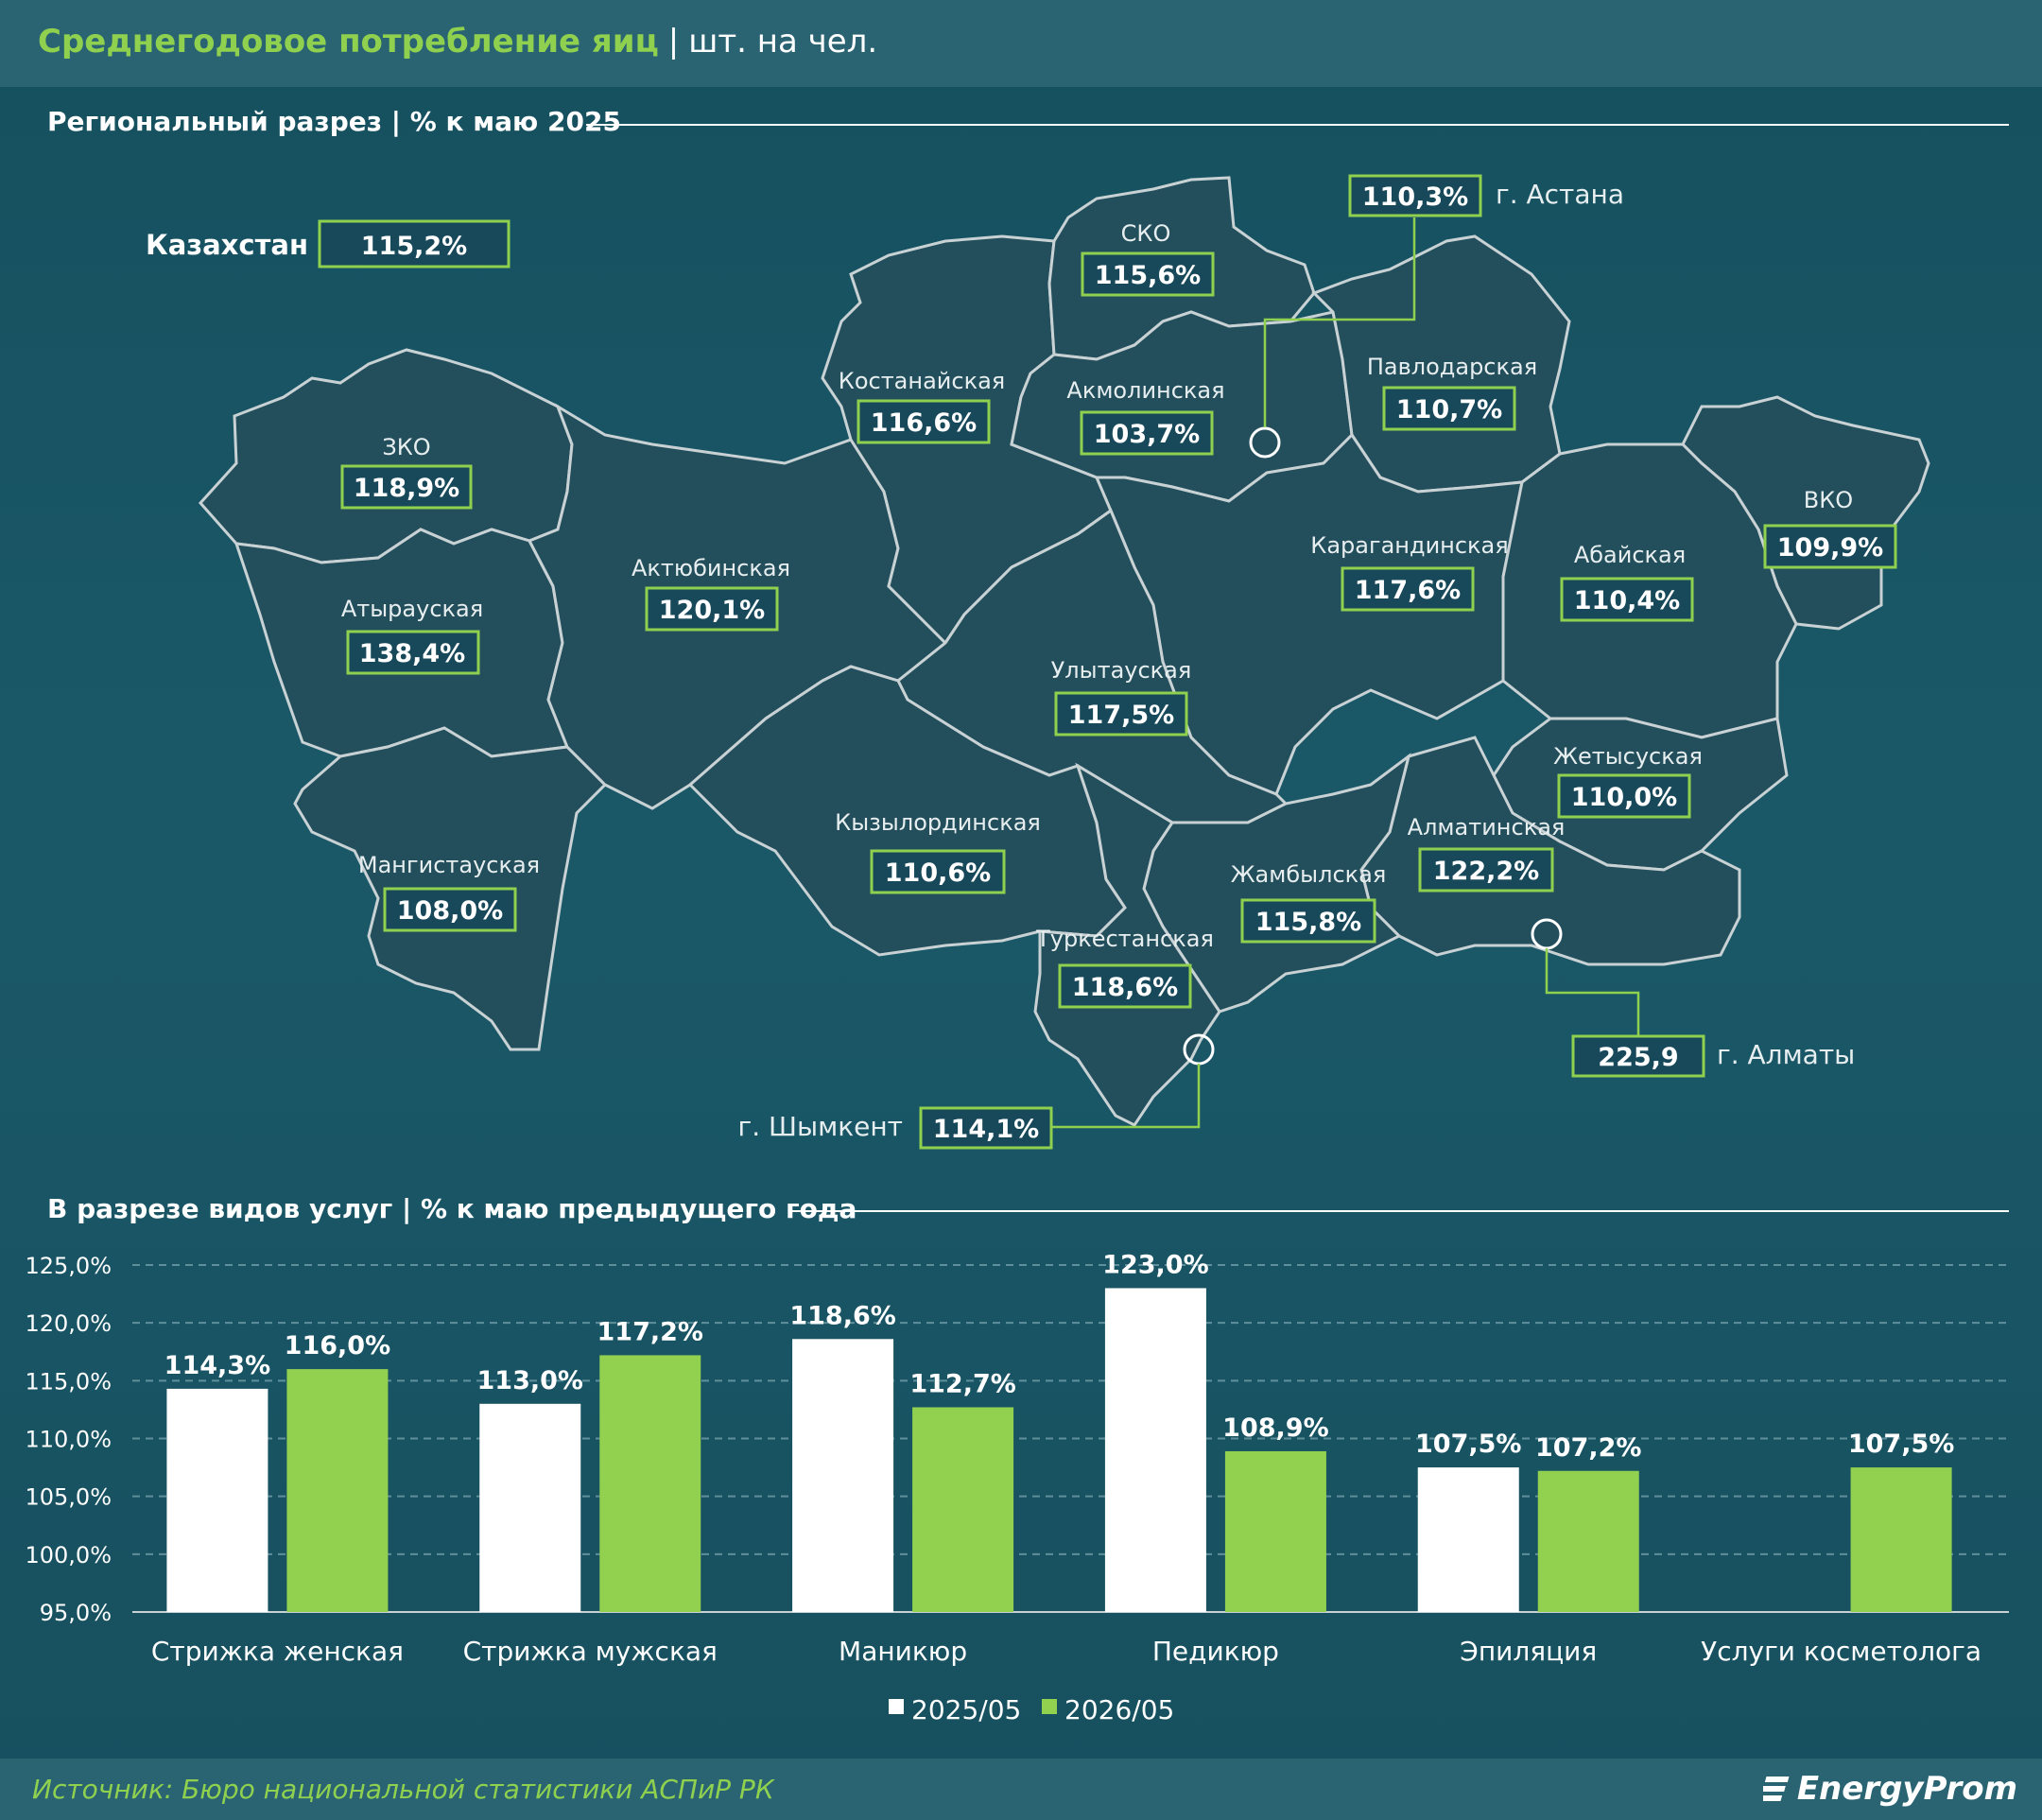 The width and height of the screenshot is (2042, 1820). I want to click on region-value-zhetysu: 110,0%, so click(1624, 797).